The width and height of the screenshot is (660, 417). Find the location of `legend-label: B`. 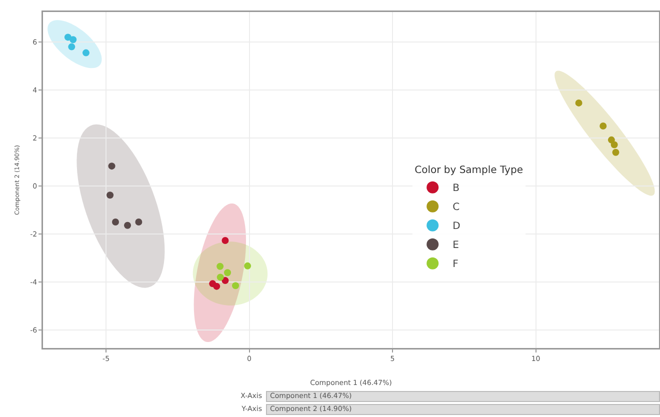

legend-label: B is located at coordinates (456, 188).